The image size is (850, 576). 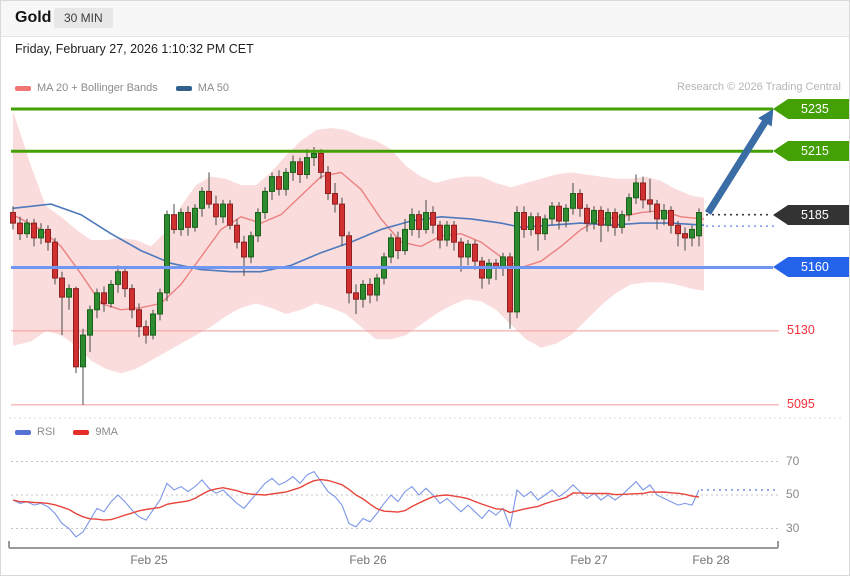 I want to click on main-chart-legend: MA 20 + Bollinger Bands MA 50, so click(x=131, y=88).